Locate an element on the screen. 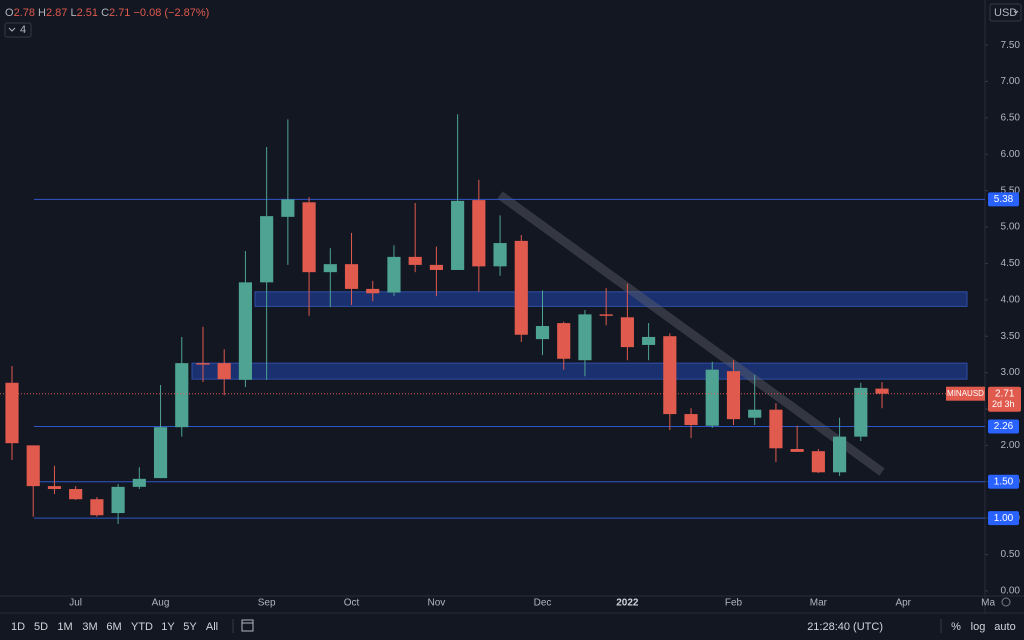  x-tick-label: Nov is located at coordinates (437, 603).